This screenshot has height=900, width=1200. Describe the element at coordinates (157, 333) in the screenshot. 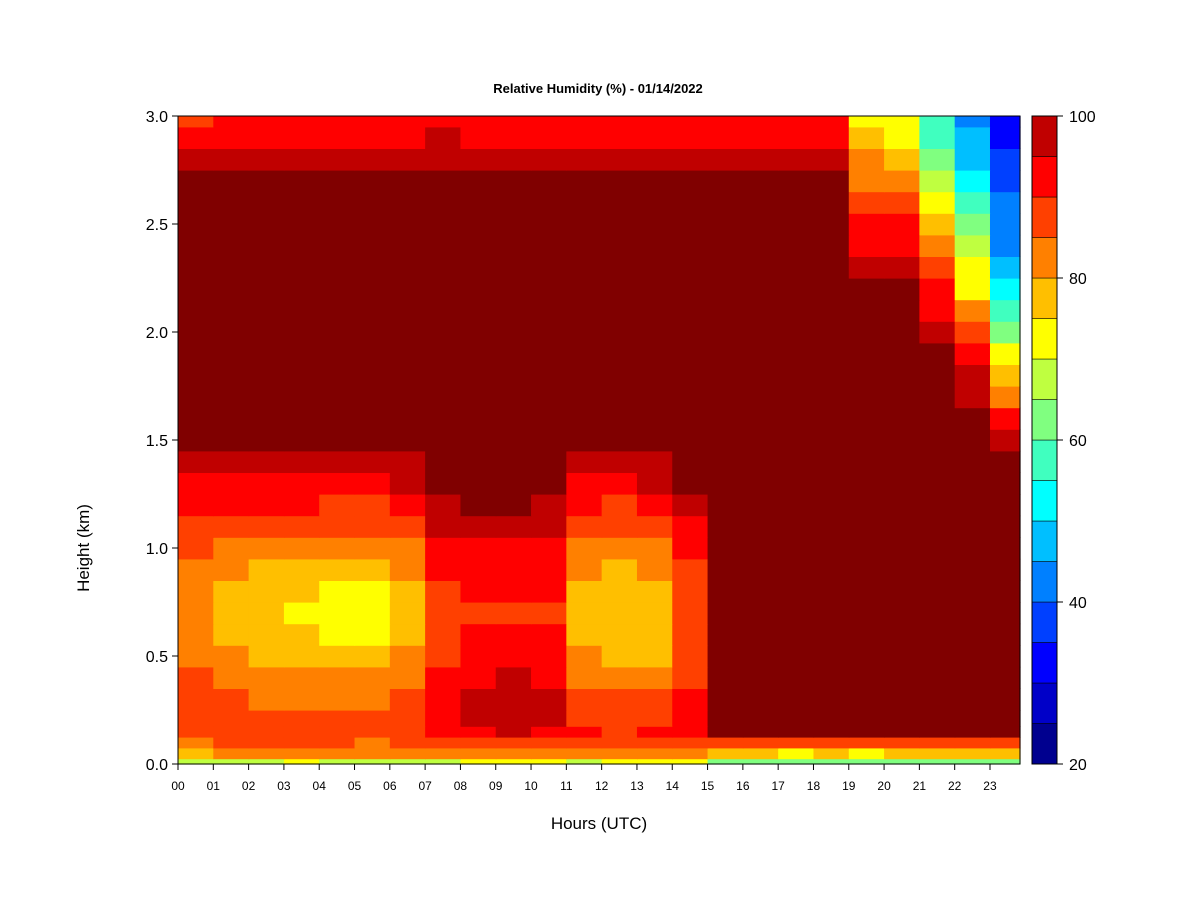

I see `y-tick-label: 2.0` at that location.